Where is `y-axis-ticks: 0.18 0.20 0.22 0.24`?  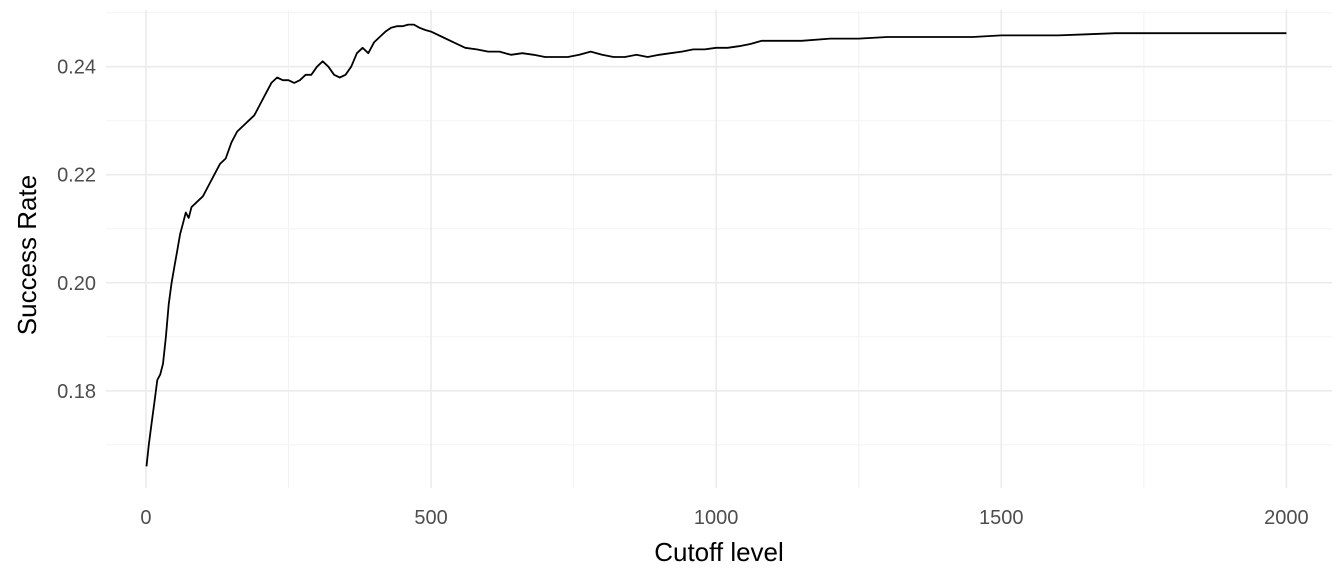
y-axis-ticks: 0.18 0.20 0.22 0.24 is located at coordinates (76, 230).